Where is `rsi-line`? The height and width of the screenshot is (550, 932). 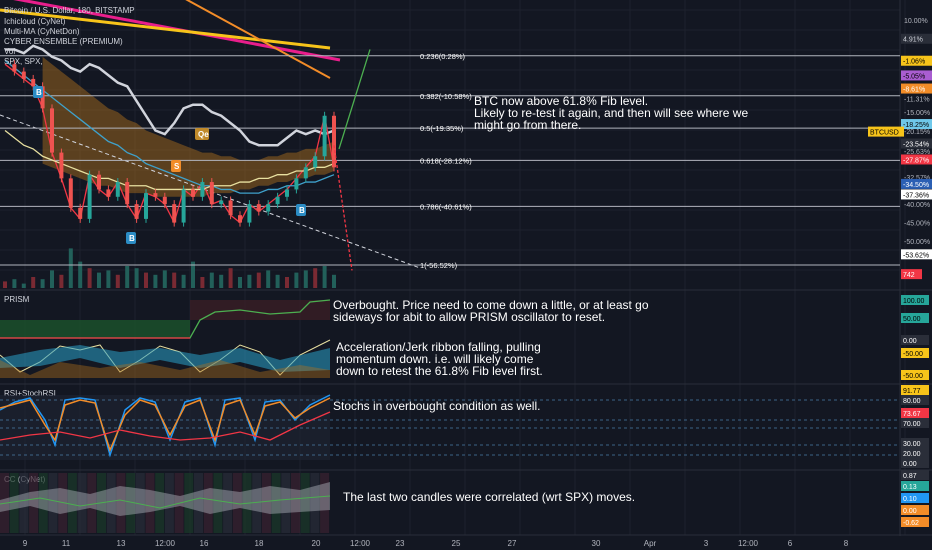 rsi-line is located at coordinates (165, 426).